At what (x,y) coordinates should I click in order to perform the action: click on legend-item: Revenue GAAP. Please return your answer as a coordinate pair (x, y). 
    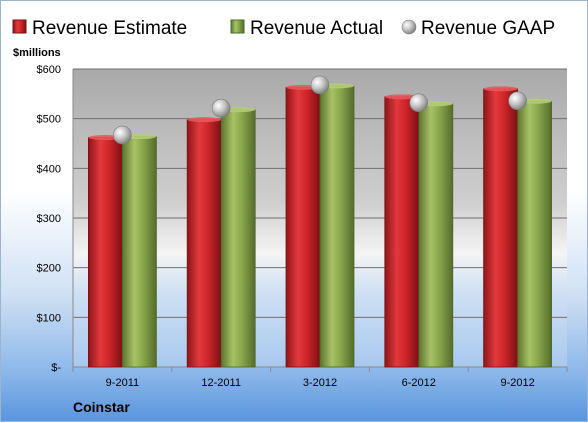
    Looking at the image, I should click on (478, 28).